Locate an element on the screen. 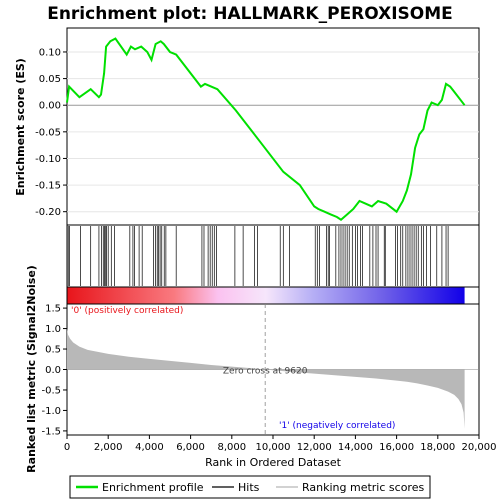  x-tick-label: 20,000 is located at coordinates (479, 447).